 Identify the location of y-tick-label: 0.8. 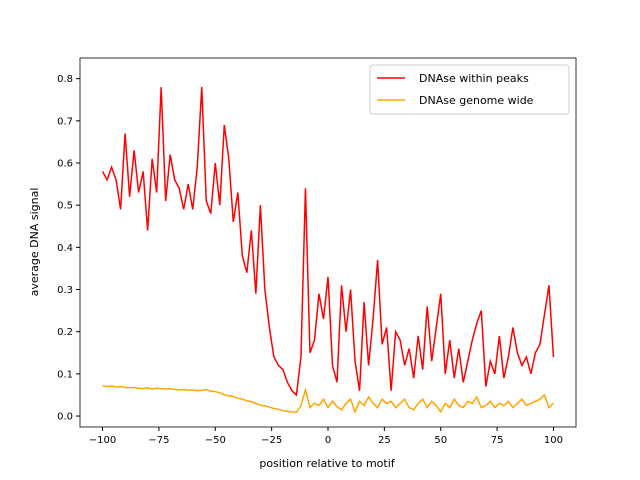
(65, 79).